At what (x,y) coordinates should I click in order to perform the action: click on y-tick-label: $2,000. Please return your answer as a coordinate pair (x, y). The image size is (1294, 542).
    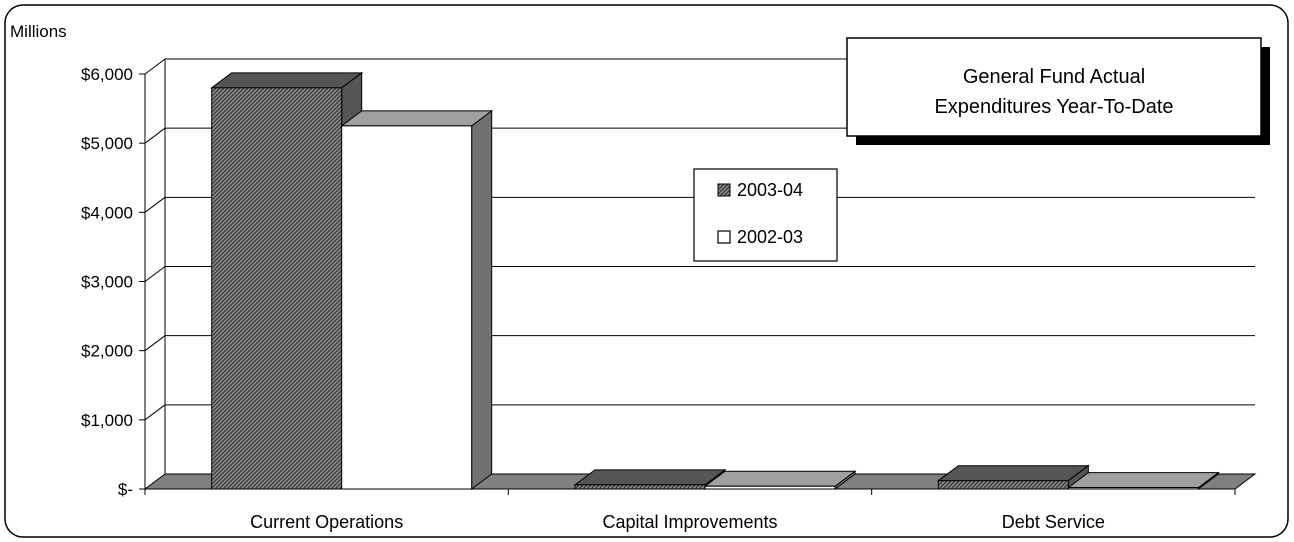
    Looking at the image, I should click on (107, 351).